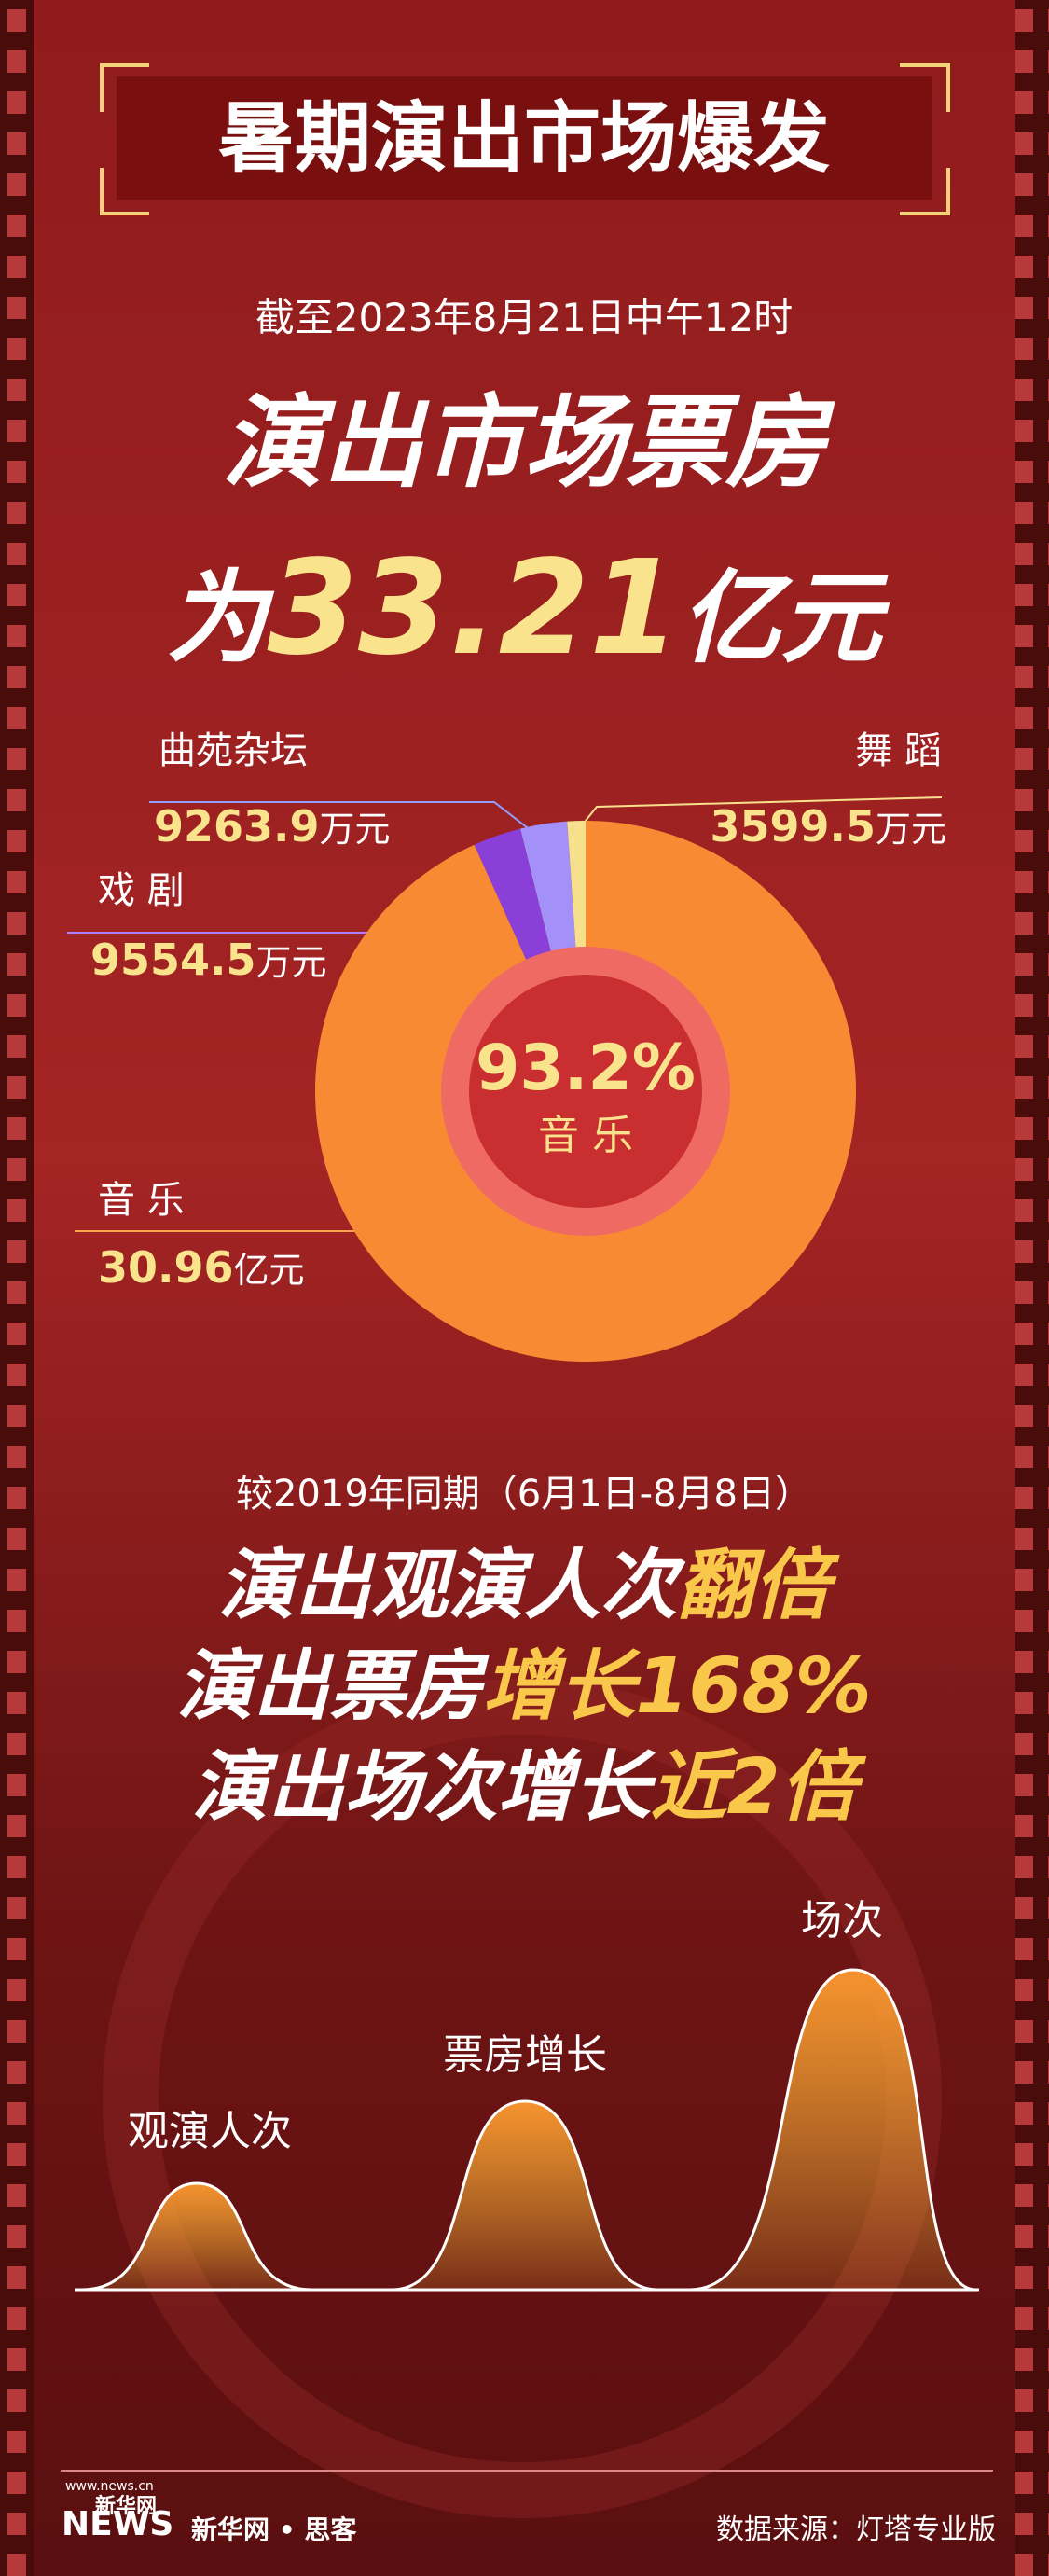 The image size is (1049, 2576). I want to click on comparison-line: 演出场次增长近2倍, so click(528, 1787).